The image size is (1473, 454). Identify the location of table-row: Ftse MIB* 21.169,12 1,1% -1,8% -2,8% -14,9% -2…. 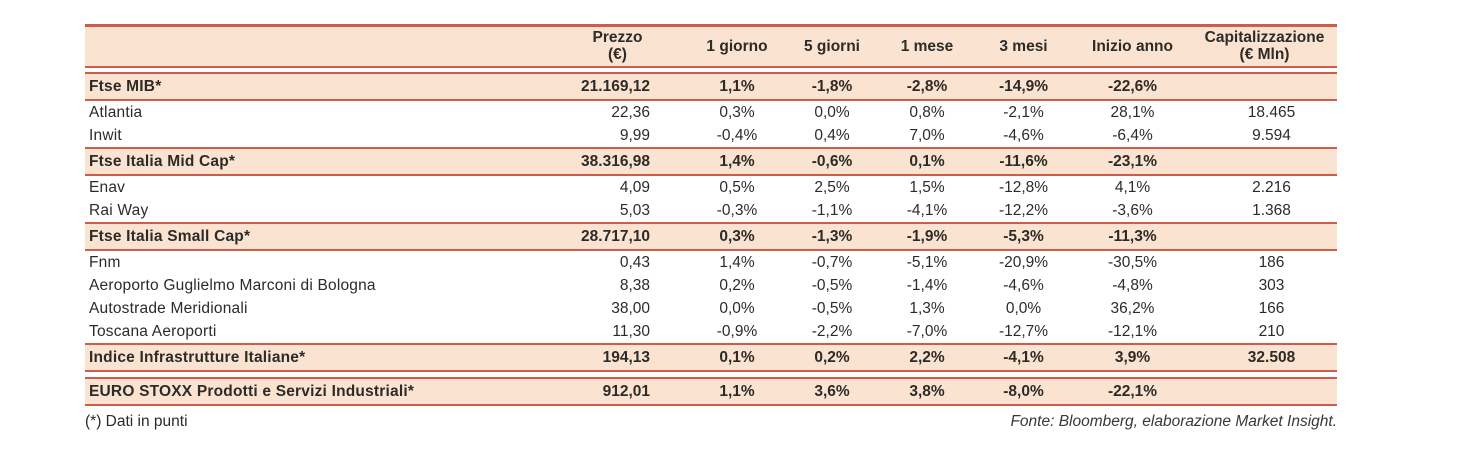
(711, 86).